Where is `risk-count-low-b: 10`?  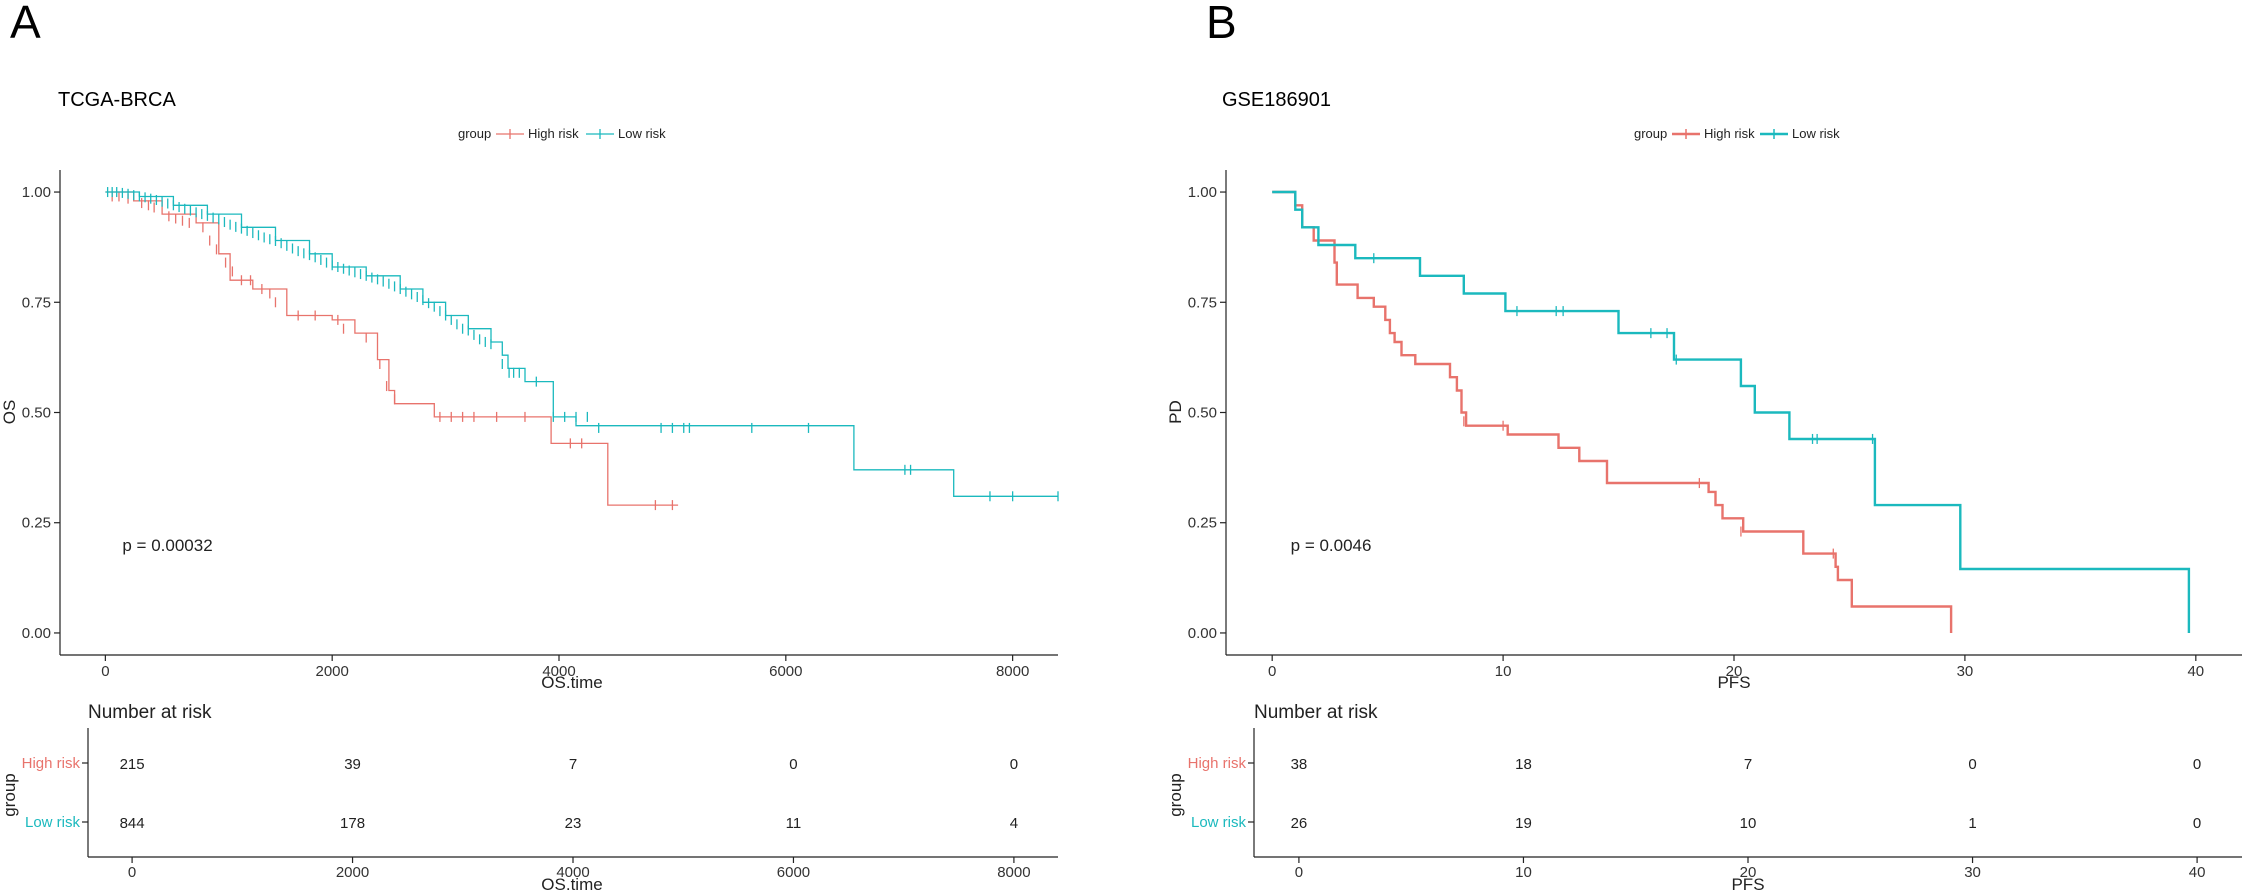
risk-count-low-b: 10 is located at coordinates (1748, 823).